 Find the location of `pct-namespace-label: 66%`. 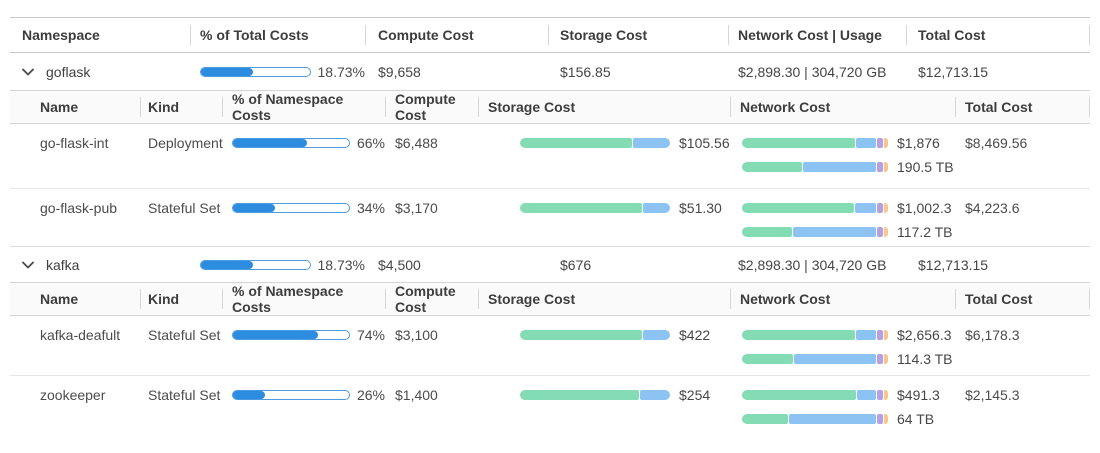

pct-namespace-label: 66% is located at coordinates (370, 143).